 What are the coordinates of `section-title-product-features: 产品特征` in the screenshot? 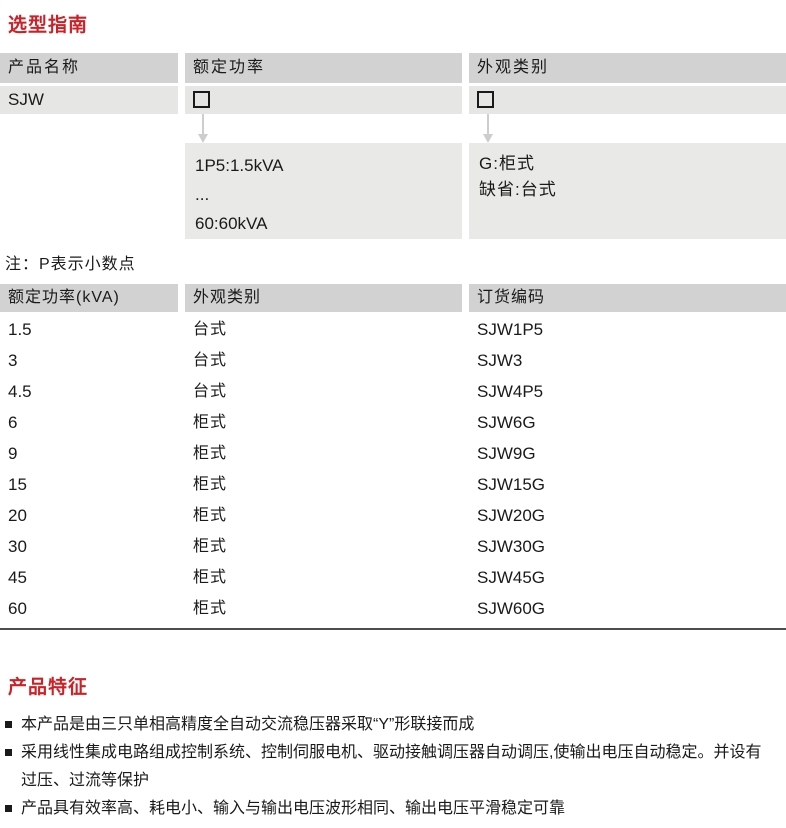 It's located at (48, 687).